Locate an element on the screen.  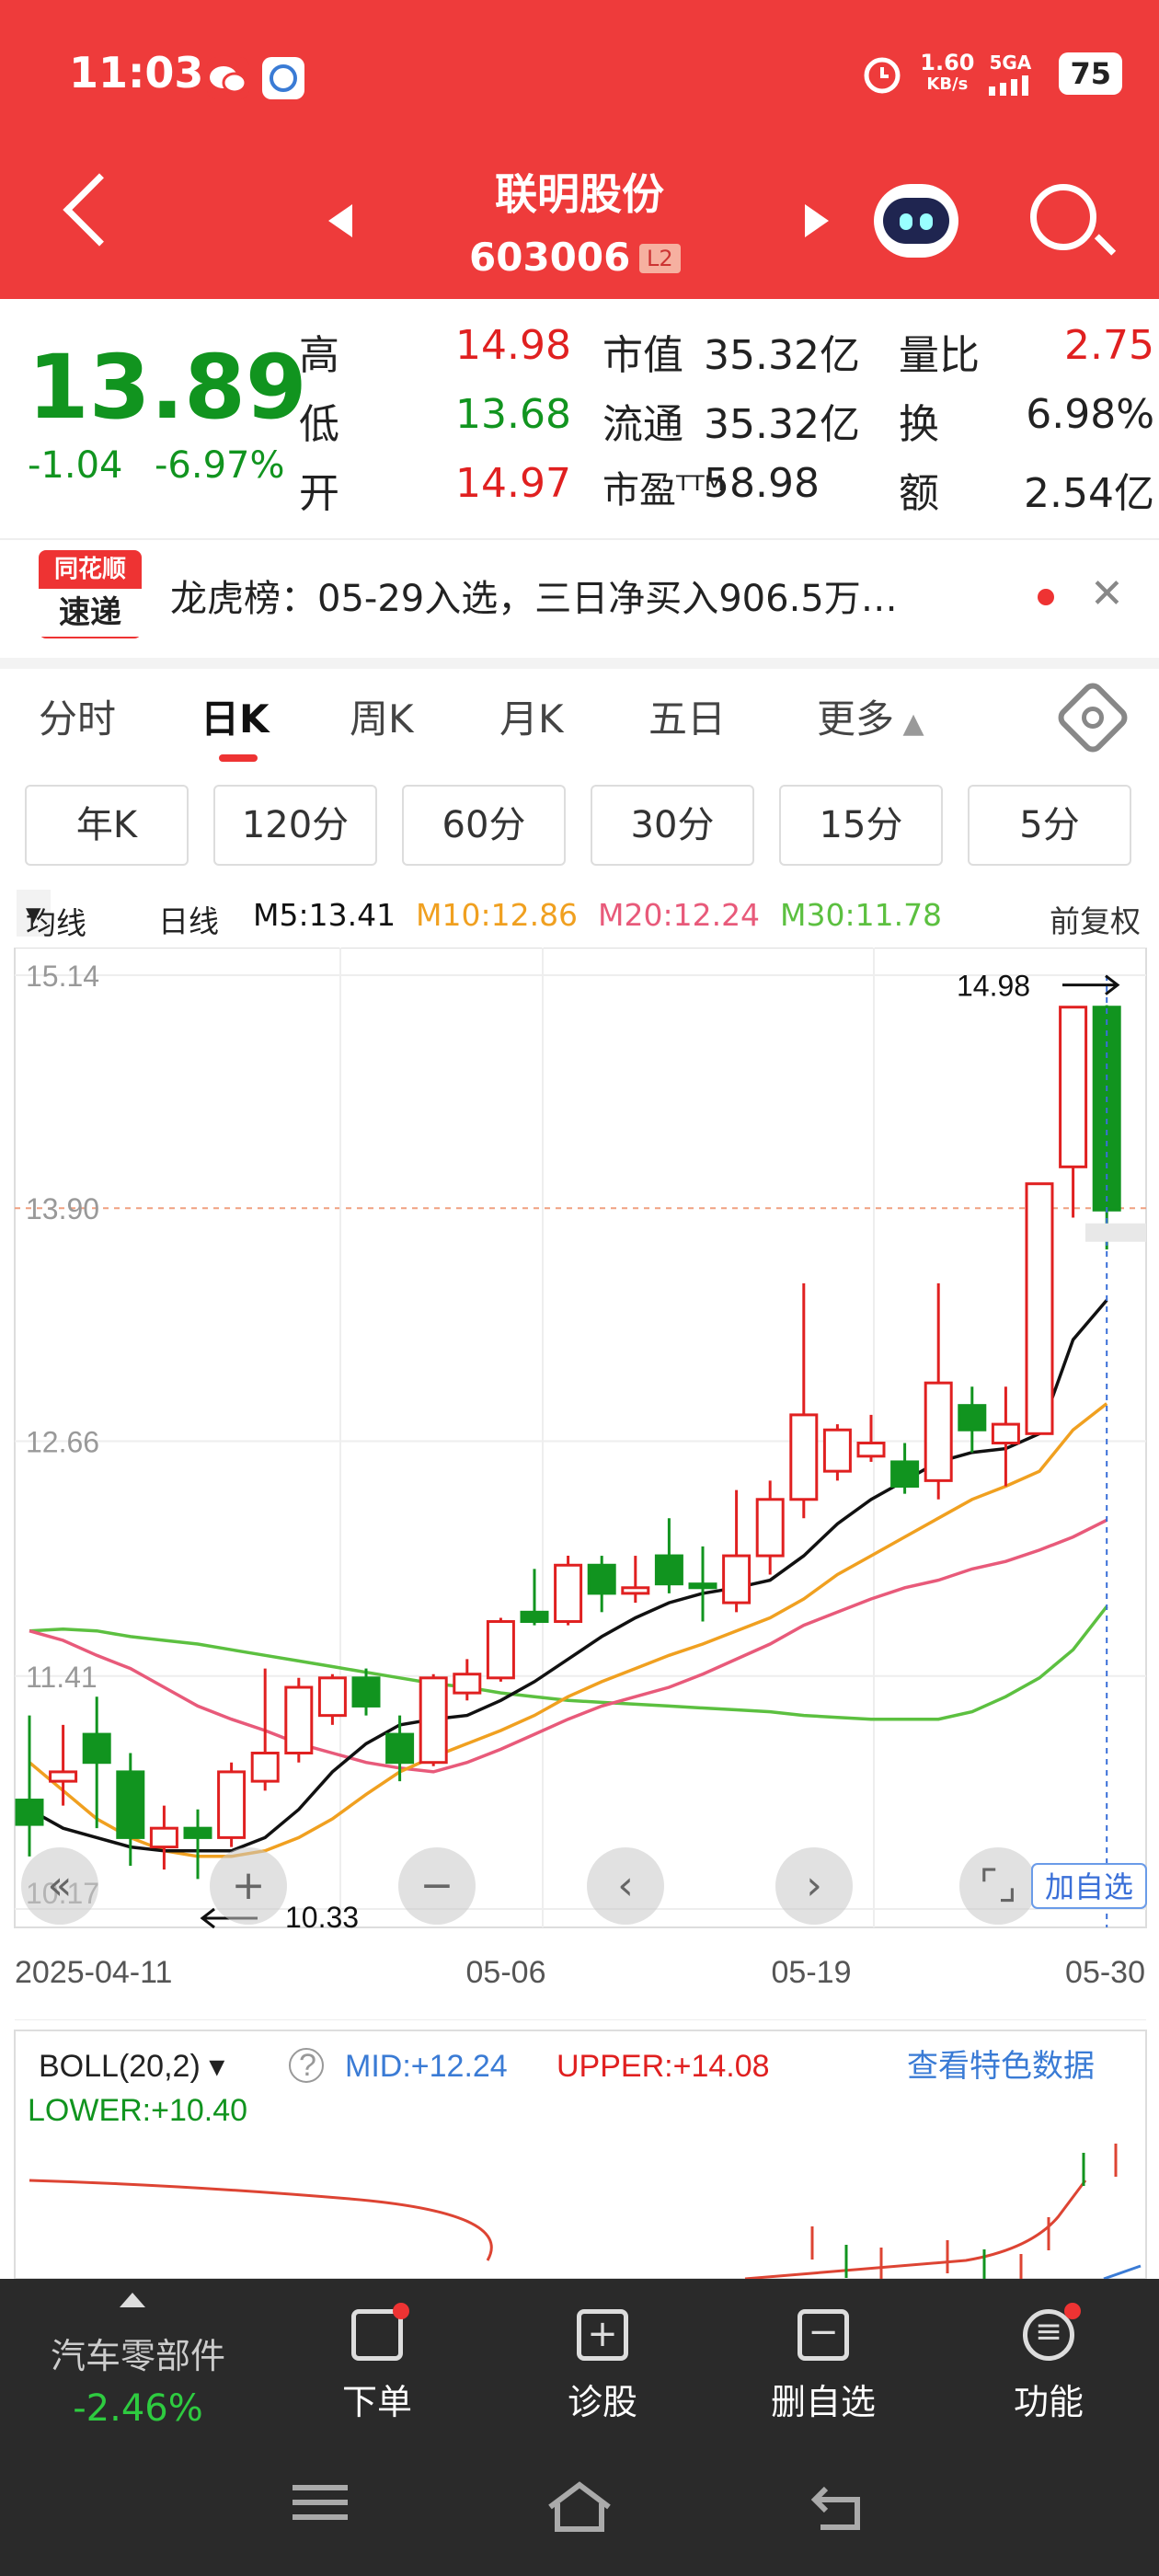
app-notify-icon is located at coordinates (283, 78).